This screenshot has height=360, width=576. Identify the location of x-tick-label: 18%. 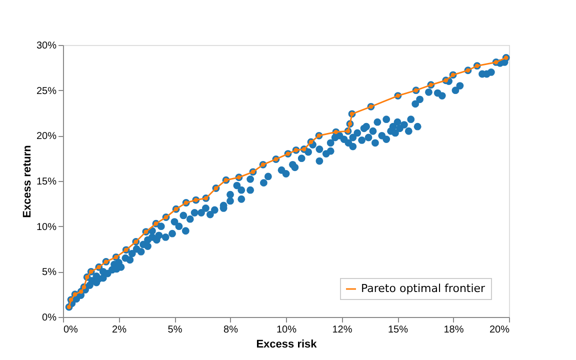
(454, 330).